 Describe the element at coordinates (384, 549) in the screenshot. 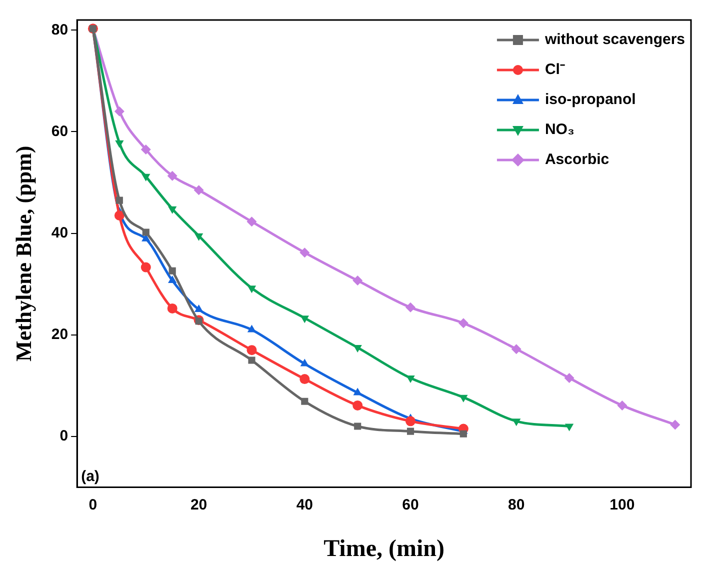

I see `x-axis-title: Time, (min)` at that location.